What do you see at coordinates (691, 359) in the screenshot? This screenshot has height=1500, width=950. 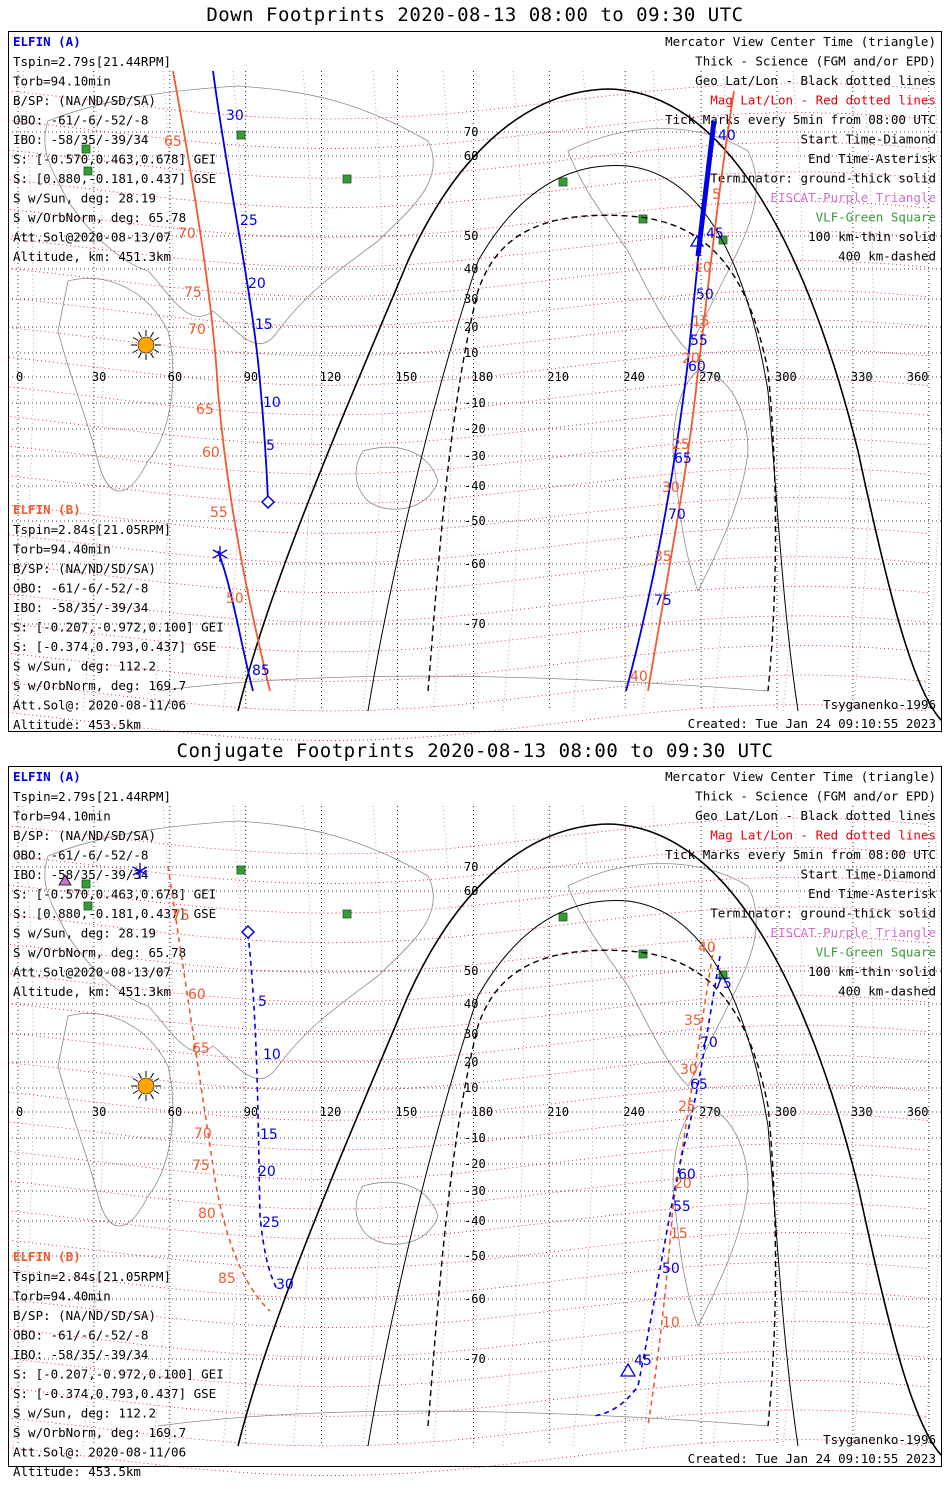 I see `mag-lat-label: 20` at bounding box center [691, 359].